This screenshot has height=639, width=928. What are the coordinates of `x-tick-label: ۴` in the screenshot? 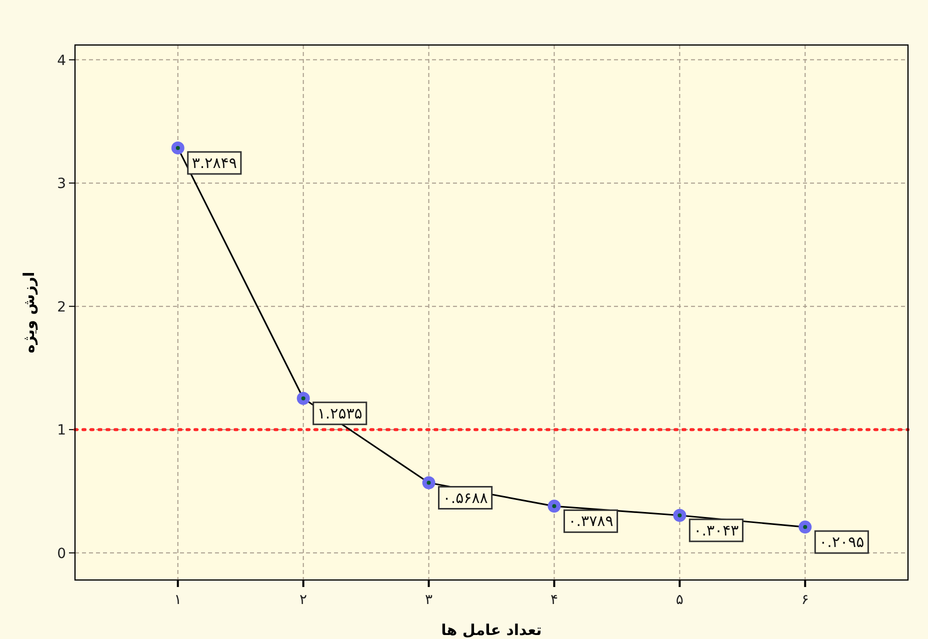 It's located at (554, 600).